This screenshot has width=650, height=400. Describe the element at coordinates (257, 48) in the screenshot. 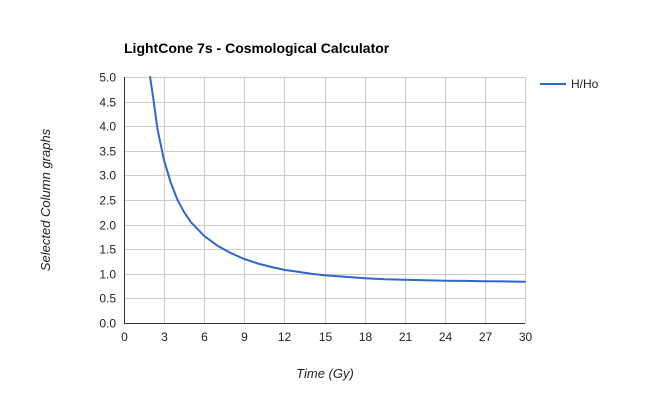

I see `chart-title: LightCone 7s - Cosmological Calculator` at that location.